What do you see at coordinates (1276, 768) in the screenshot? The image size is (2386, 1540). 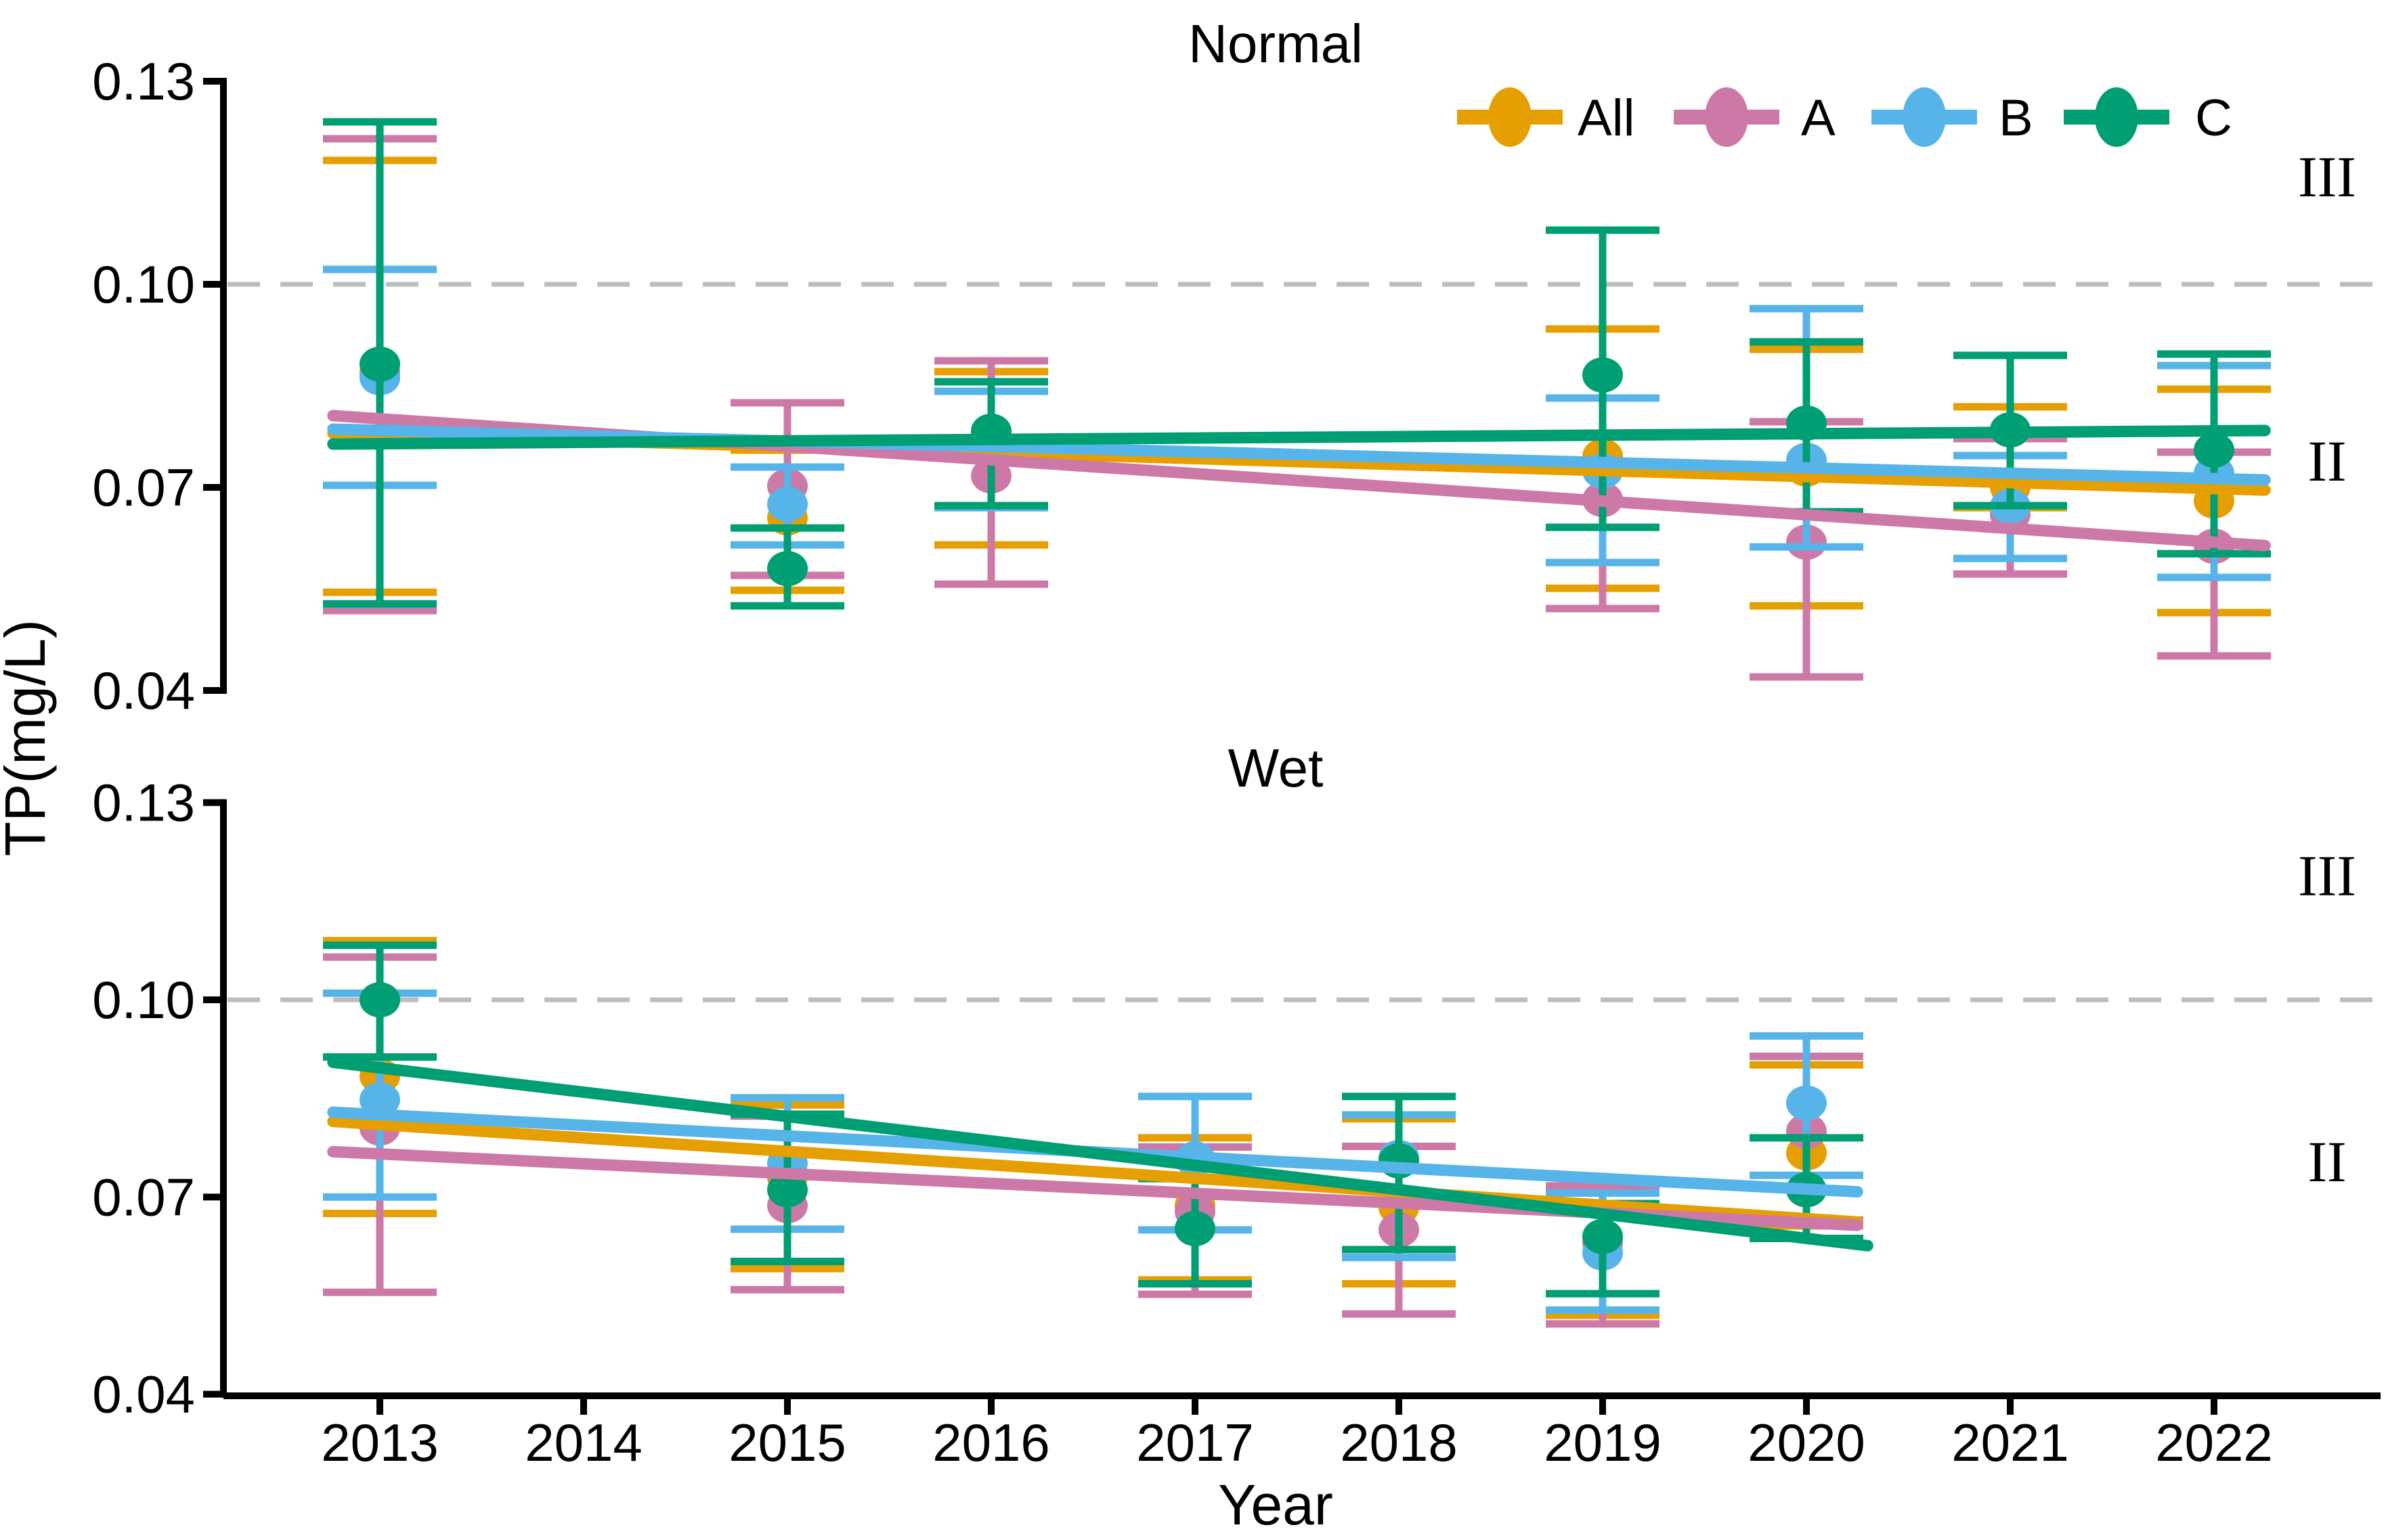 I see `panel-title-wet: Wet` at bounding box center [1276, 768].